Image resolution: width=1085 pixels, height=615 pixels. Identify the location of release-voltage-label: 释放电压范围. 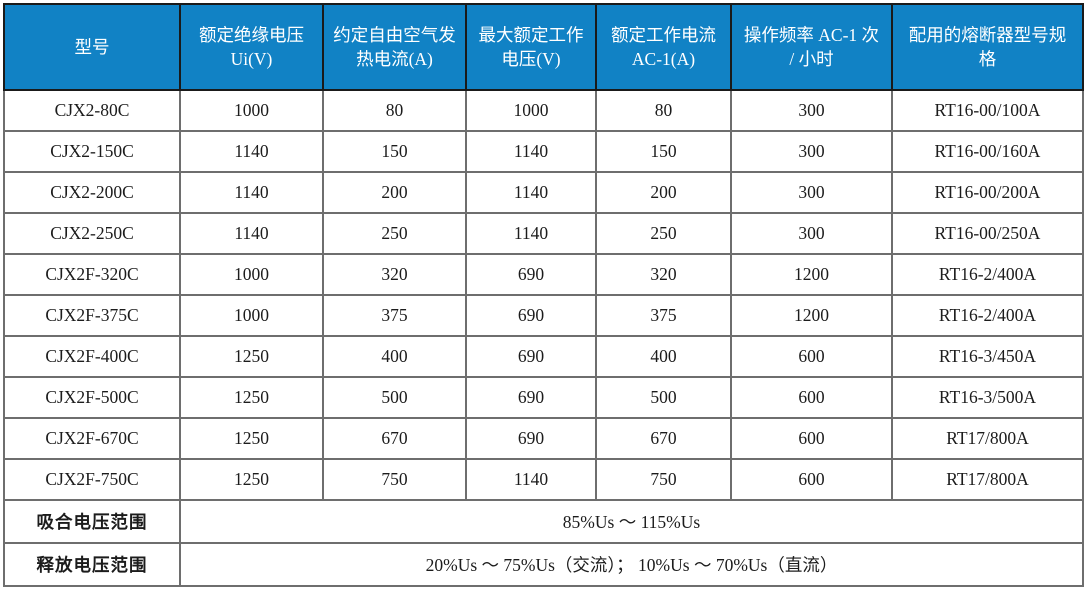
(92, 564).